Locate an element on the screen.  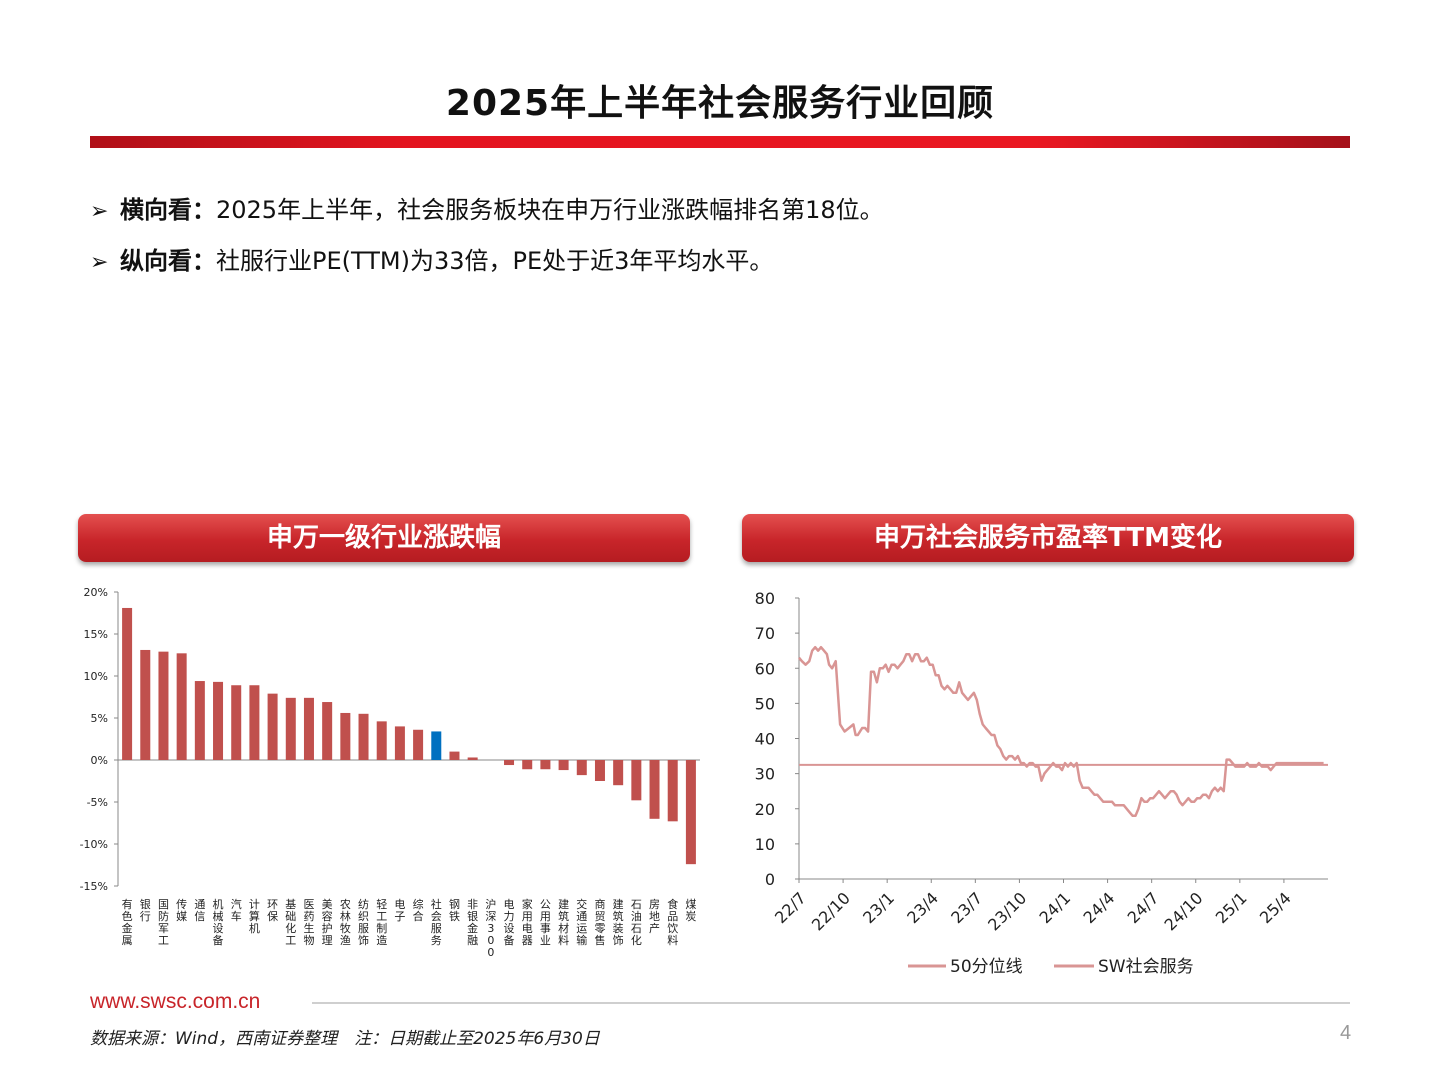
bar-纺织服饰 is located at coordinates (363, 736).